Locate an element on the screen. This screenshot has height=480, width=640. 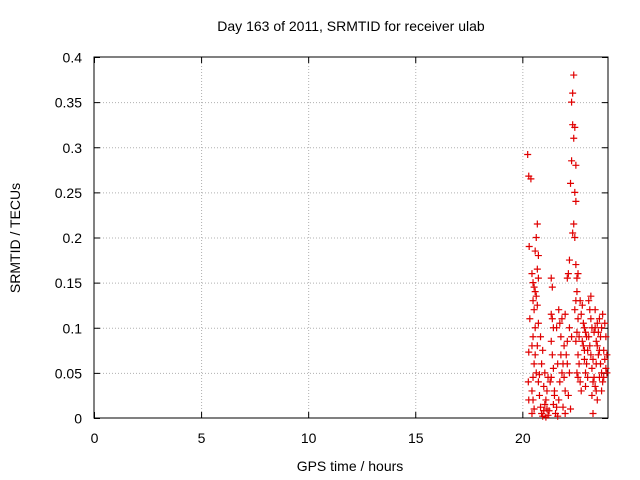
y-tick-label: 0.4 is located at coordinates (73, 58).